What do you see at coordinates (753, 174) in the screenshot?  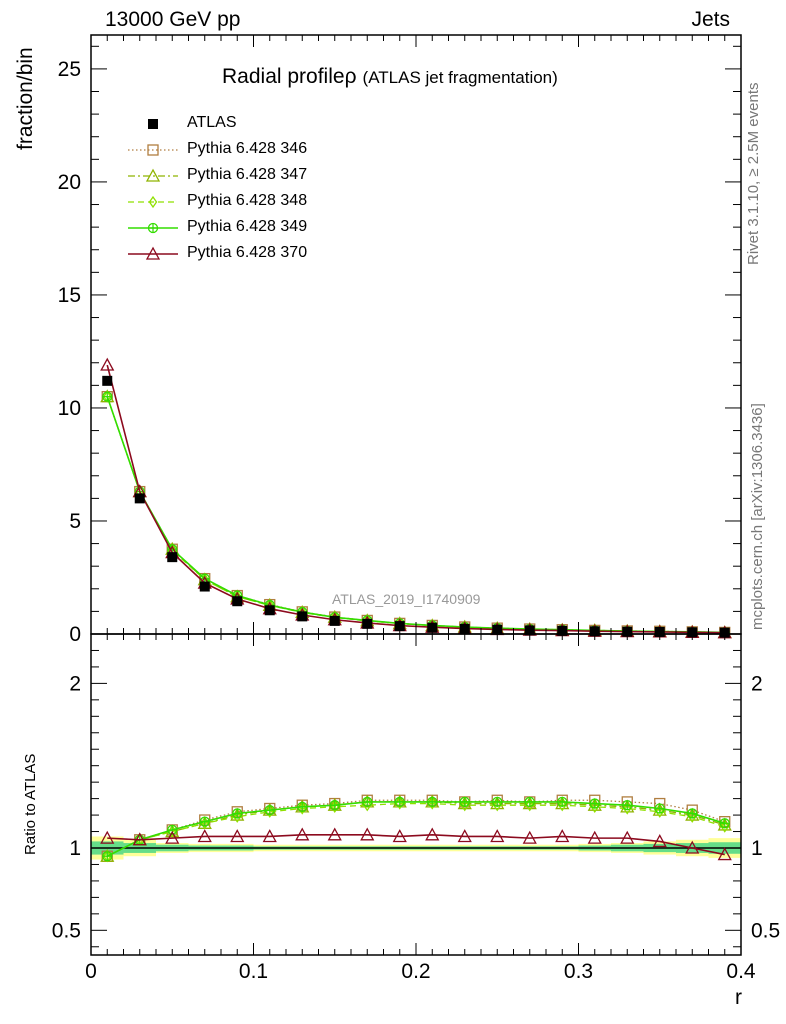 I see `rivet-version-label: Rivet 3.1.10, ≥ 2.5M events` at bounding box center [753, 174].